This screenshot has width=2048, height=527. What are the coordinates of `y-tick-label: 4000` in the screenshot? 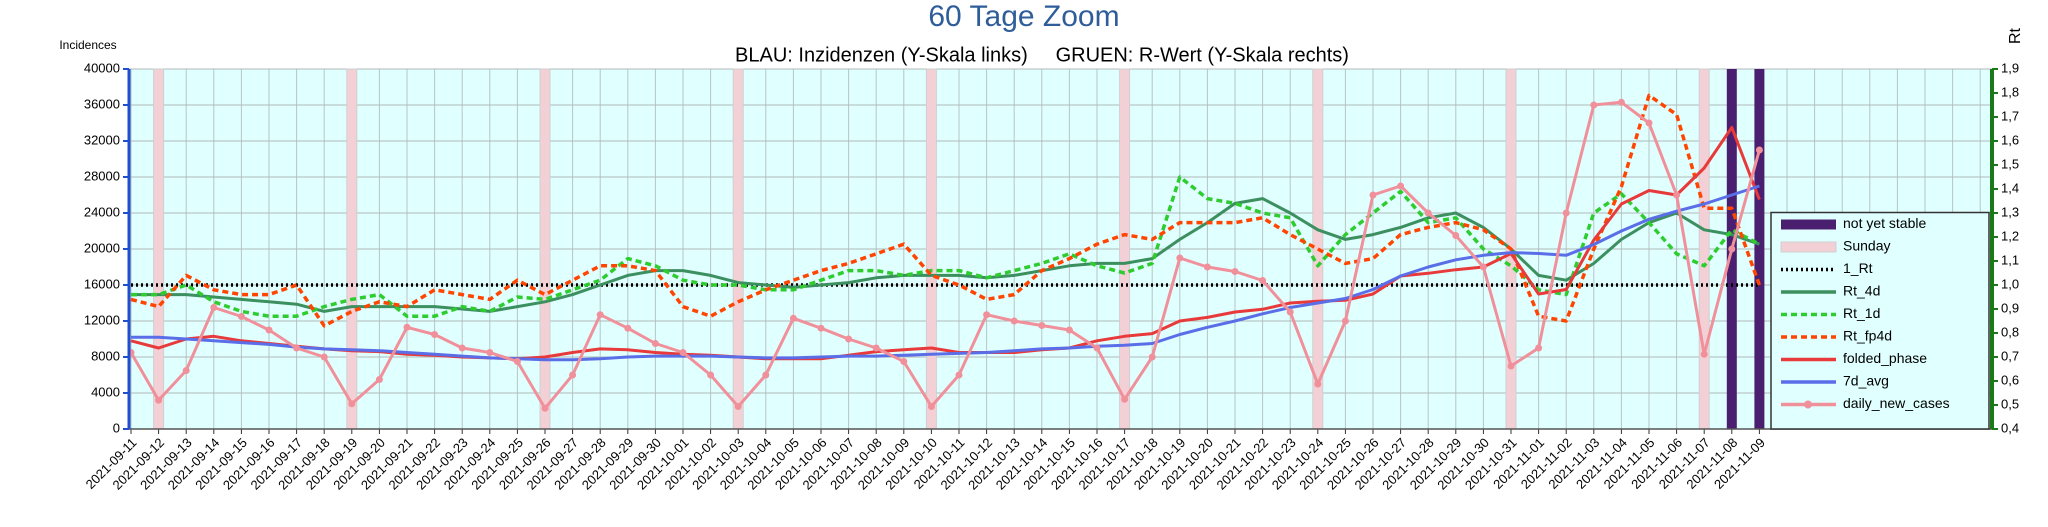 It's located at (105, 391).